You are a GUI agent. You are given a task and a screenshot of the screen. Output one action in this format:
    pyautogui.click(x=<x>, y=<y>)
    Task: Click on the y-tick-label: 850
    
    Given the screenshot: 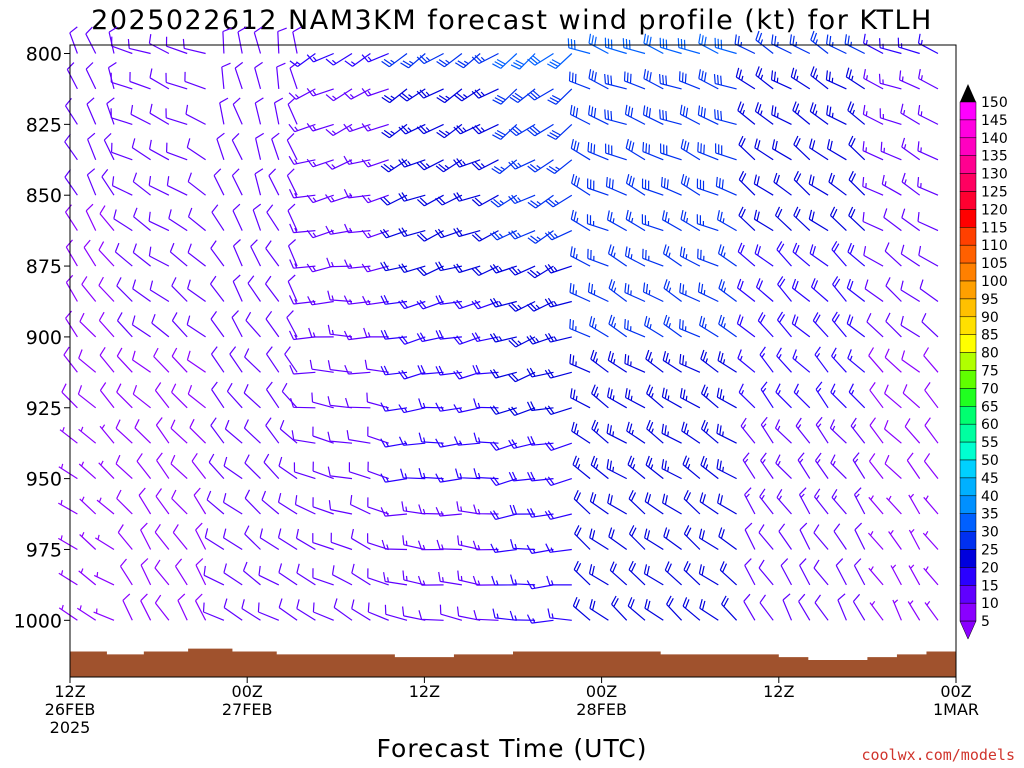 What is the action you would take?
    pyautogui.click(x=44, y=196)
    